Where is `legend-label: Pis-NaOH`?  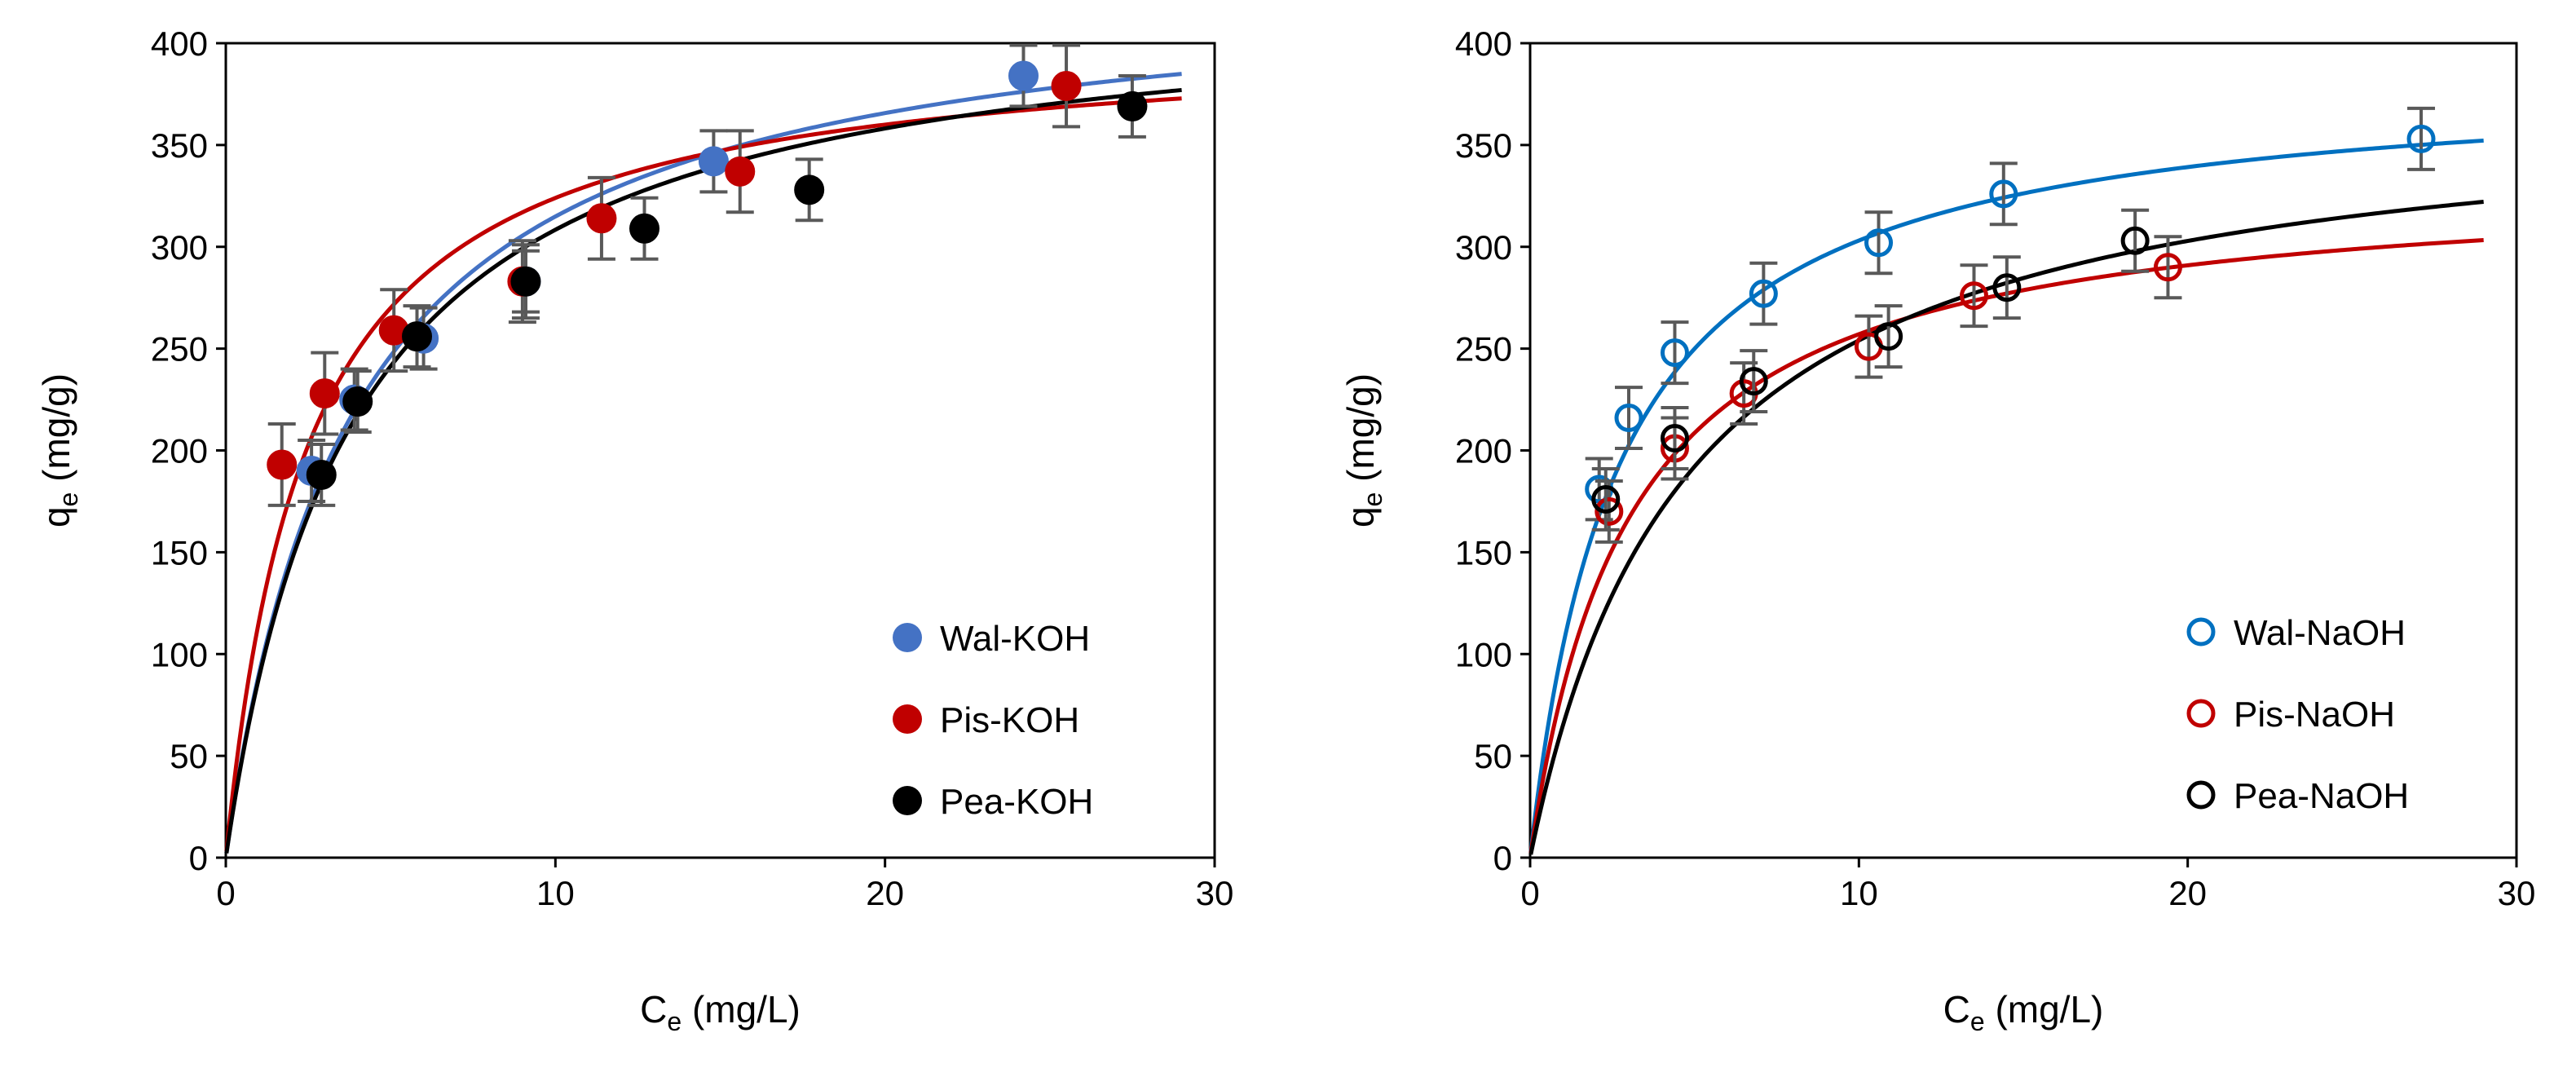 legend-label: Pis-NaOH is located at coordinates (2314, 715).